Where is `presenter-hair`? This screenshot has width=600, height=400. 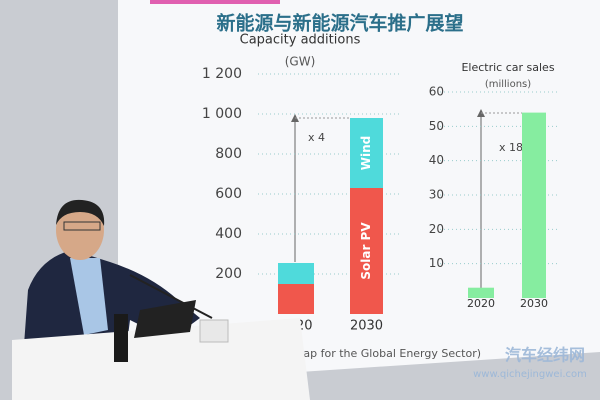 presenter-hair is located at coordinates (80, 212).